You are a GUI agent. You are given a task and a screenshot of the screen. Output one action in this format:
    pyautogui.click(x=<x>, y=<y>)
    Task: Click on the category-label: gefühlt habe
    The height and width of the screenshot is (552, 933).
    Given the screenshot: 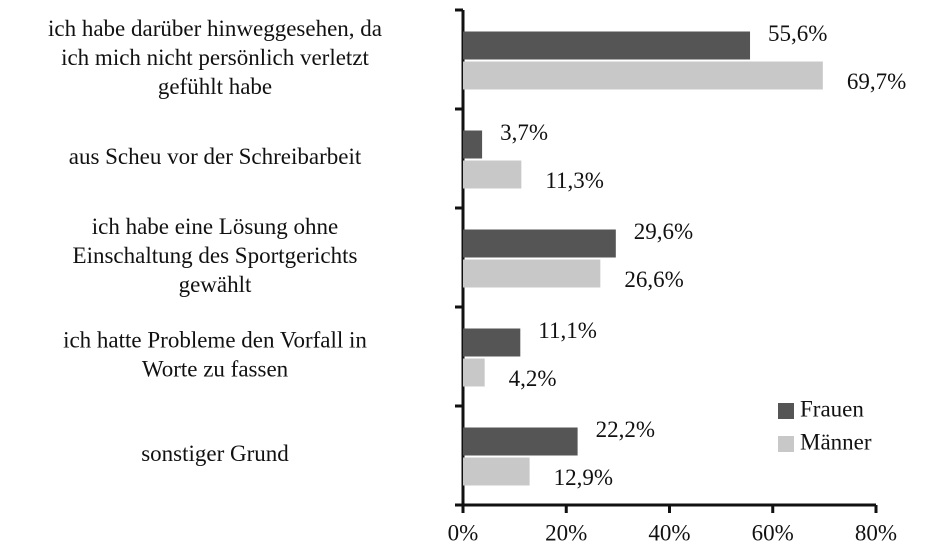 What is the action you would take?
    pyautogui.click(x=215, y=86)
    